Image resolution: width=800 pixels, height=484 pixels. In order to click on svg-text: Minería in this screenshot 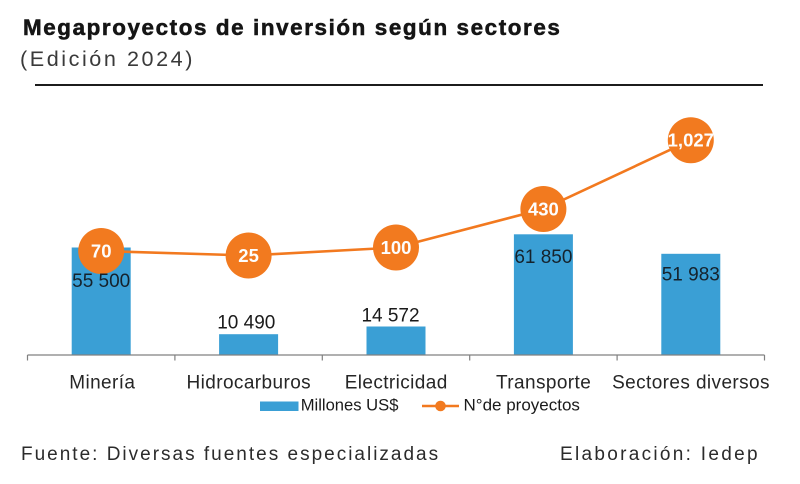, I will do `click(102, 383)`.